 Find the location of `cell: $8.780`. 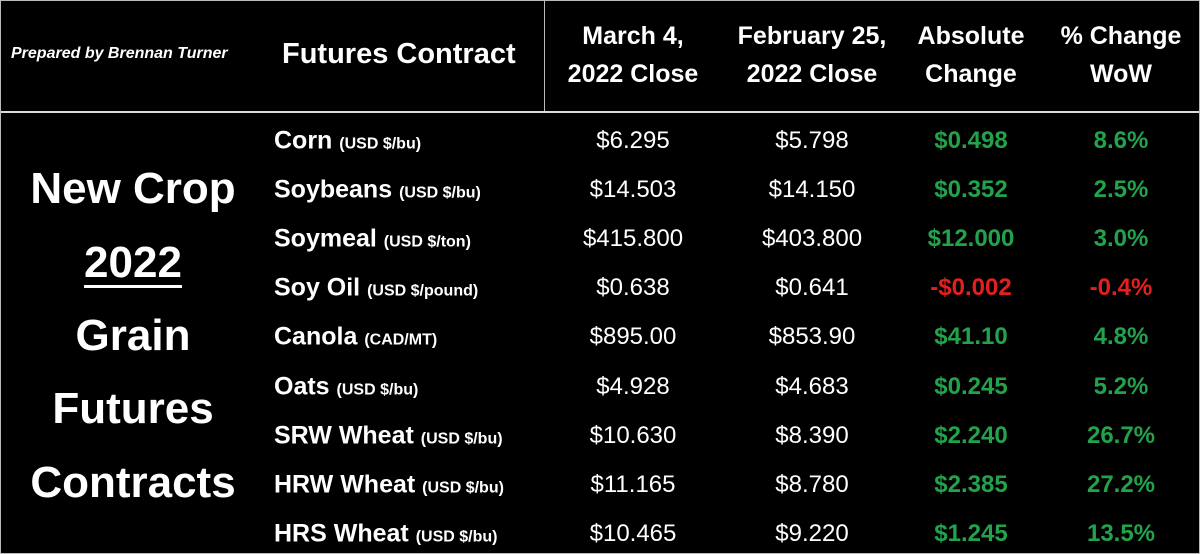

cell: $8.780 is located at coordinates (812, 484).